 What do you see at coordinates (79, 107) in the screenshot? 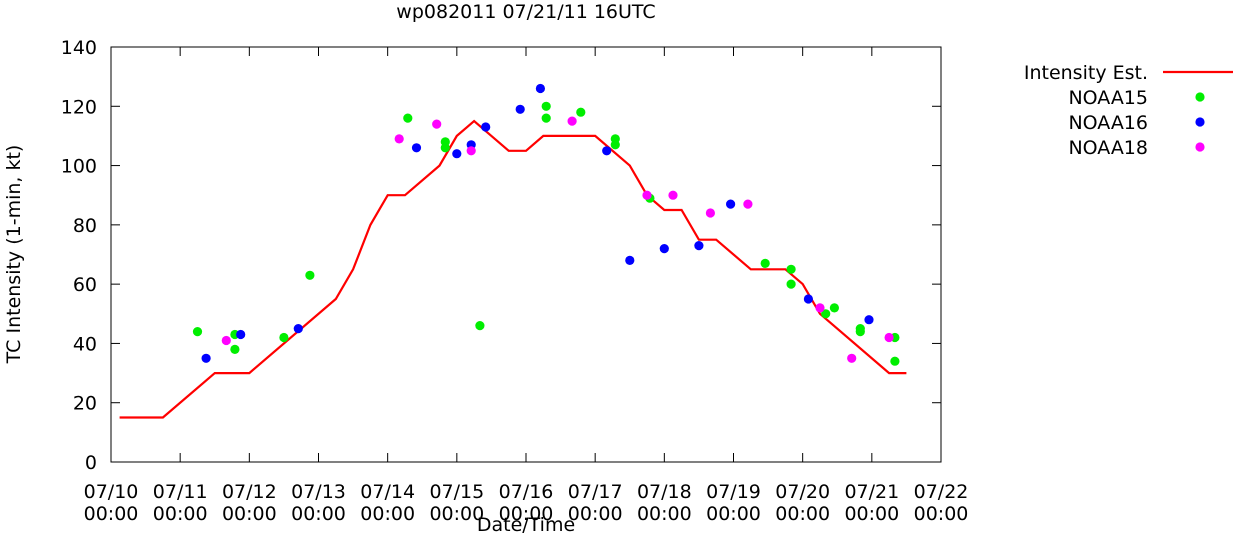
I see `y-tick-label: 120` at bounding box center [79, 107].